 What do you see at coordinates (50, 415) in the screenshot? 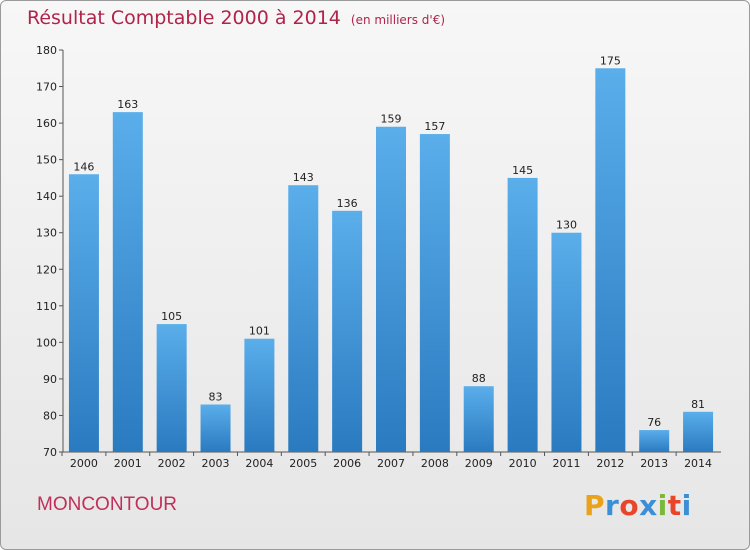
I see `y-tick-label: 80` at bounding box center [50, 415].